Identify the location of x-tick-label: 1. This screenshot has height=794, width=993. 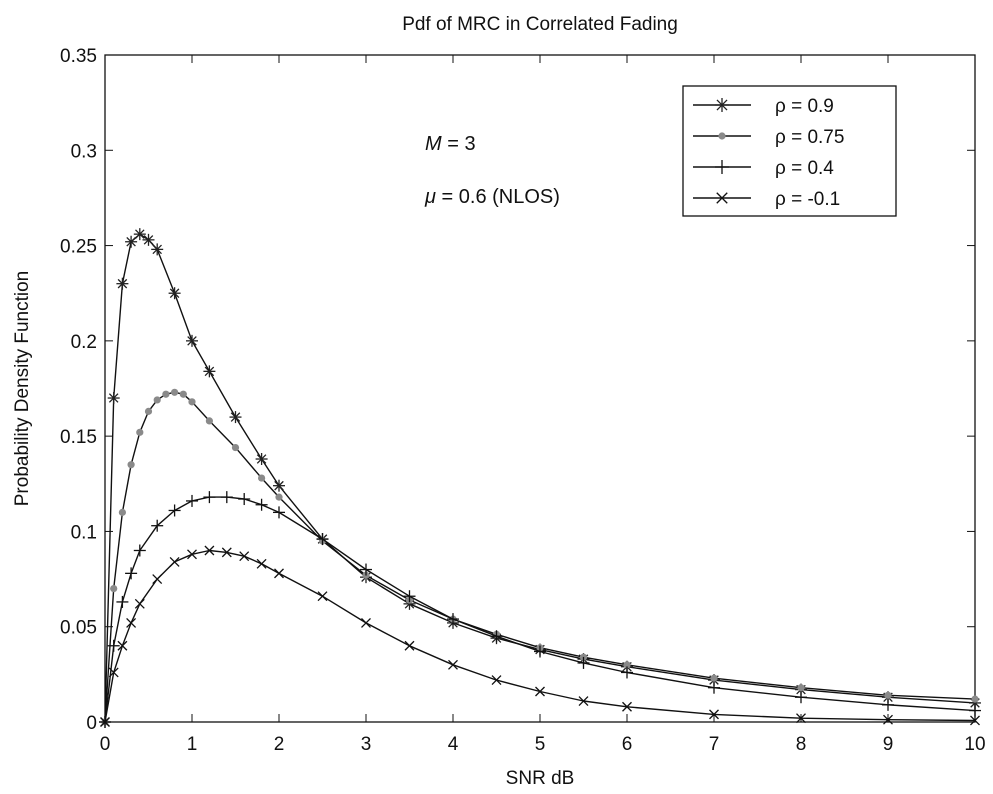
(192, 744).